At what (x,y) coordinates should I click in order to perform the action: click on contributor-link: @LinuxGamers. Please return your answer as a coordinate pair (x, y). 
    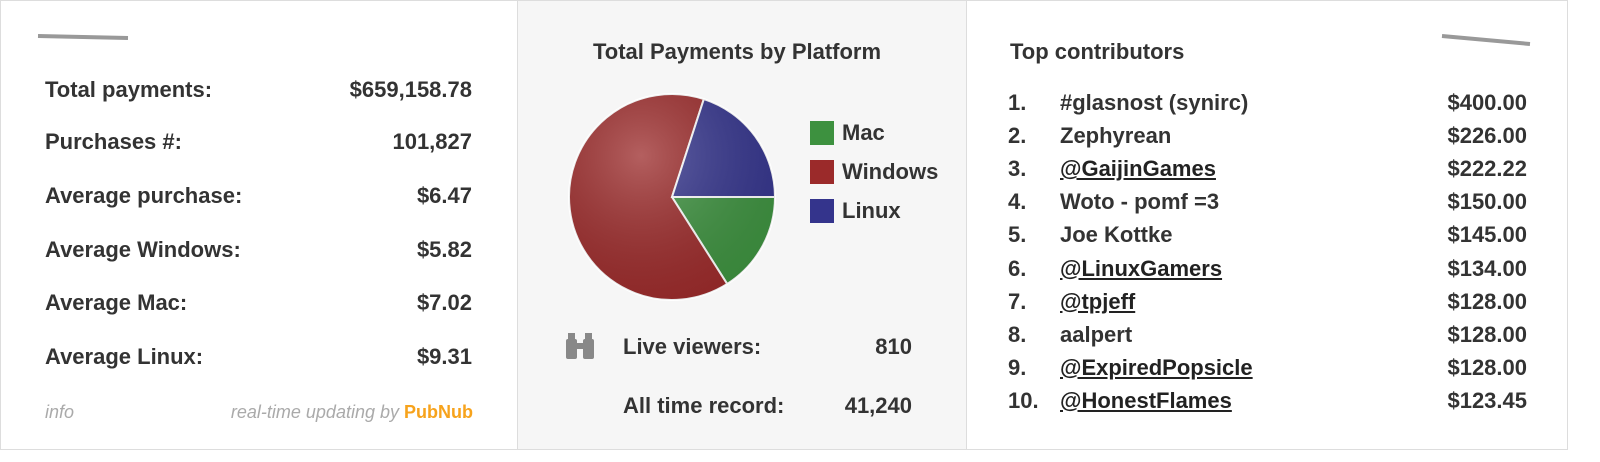
    Looking at the image, I should click on (1141, 268).